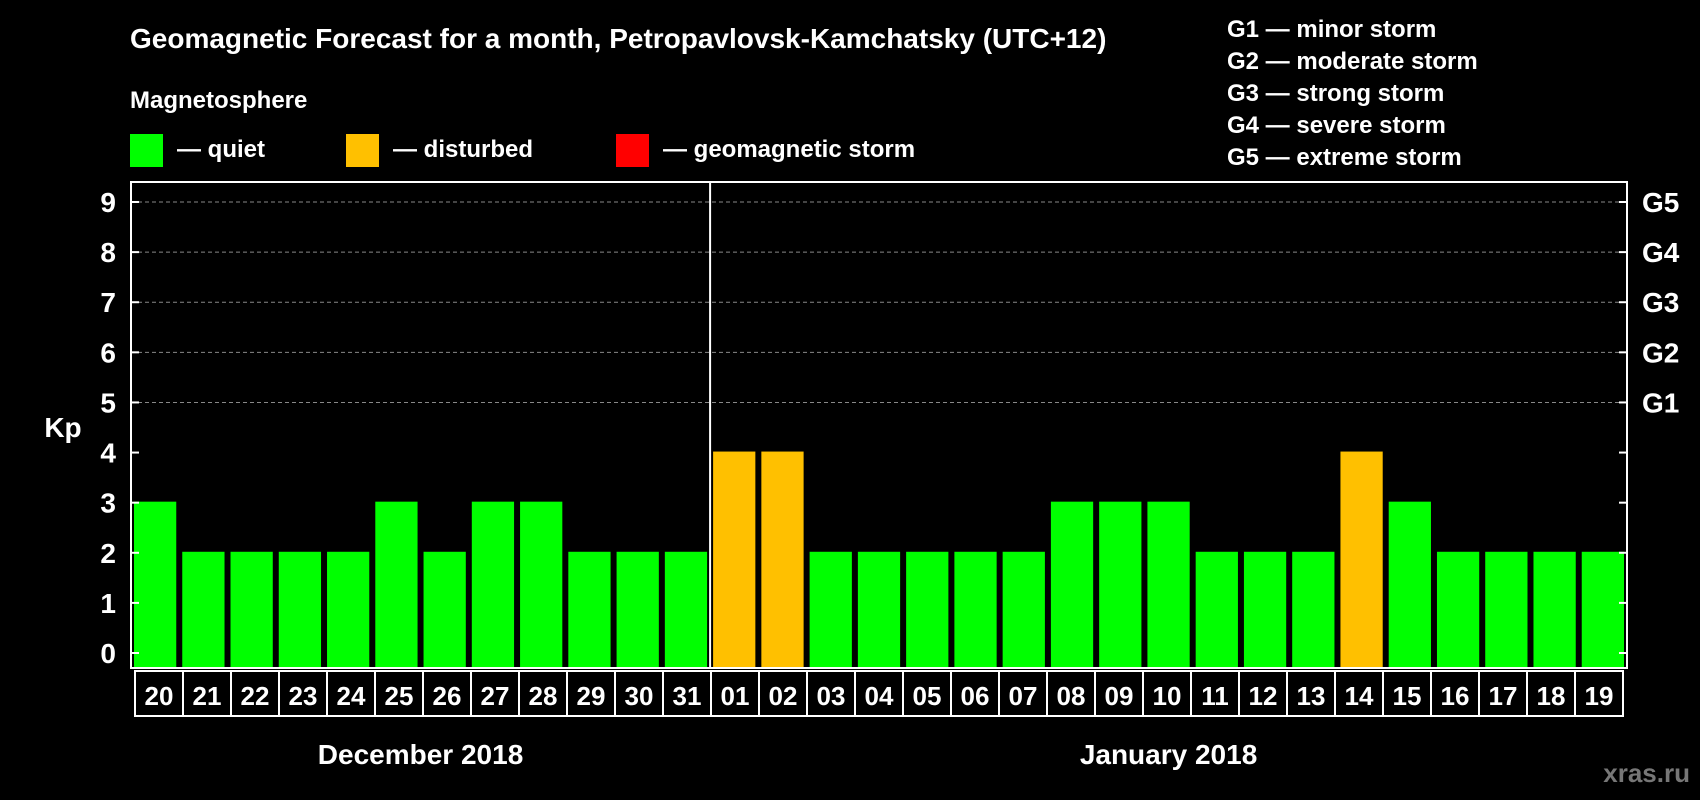  What do you see at coordinates (1023, 696) in the screenshot?
I see `x-tick-label-07: 07` at bounding box center [1023, 696].